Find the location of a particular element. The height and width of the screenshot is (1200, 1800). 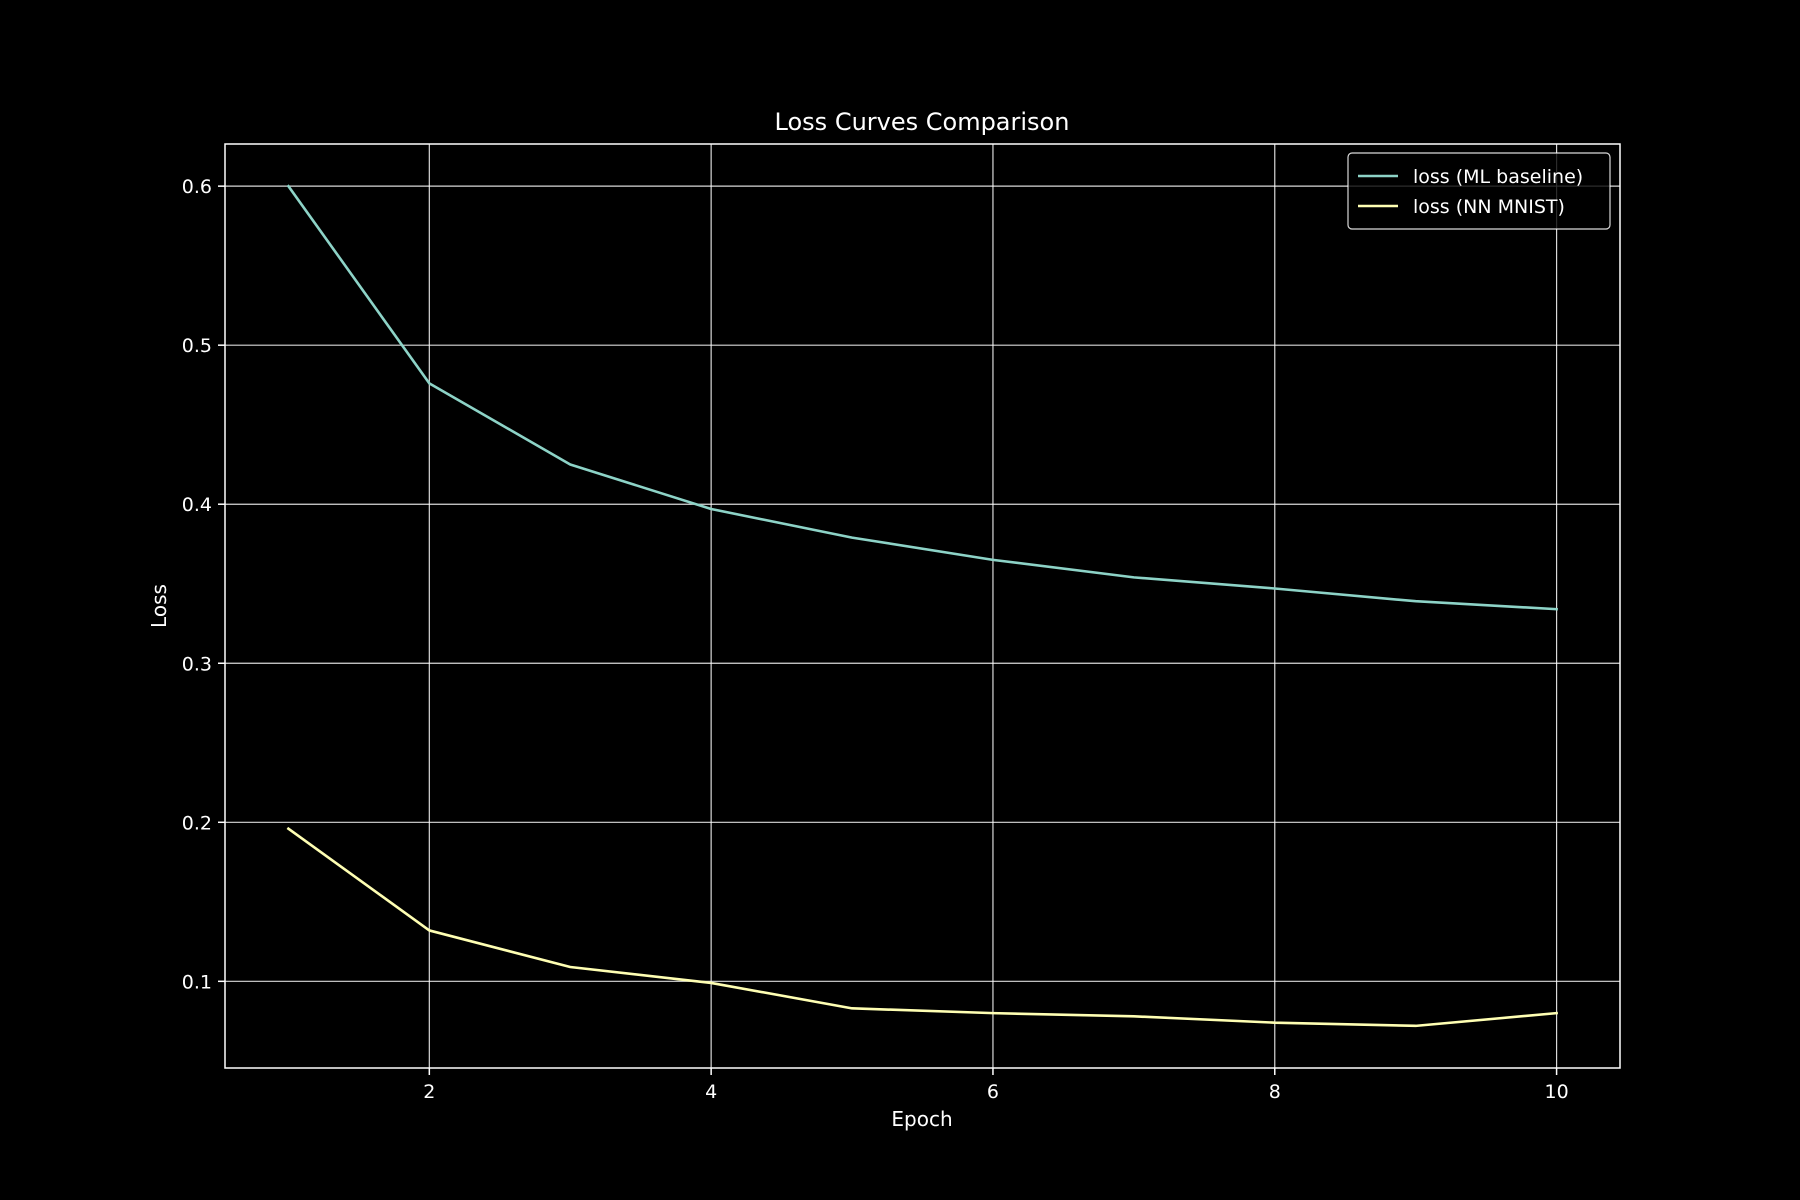

y-tick-label: 0.5 is located at coordinates (197, 346).